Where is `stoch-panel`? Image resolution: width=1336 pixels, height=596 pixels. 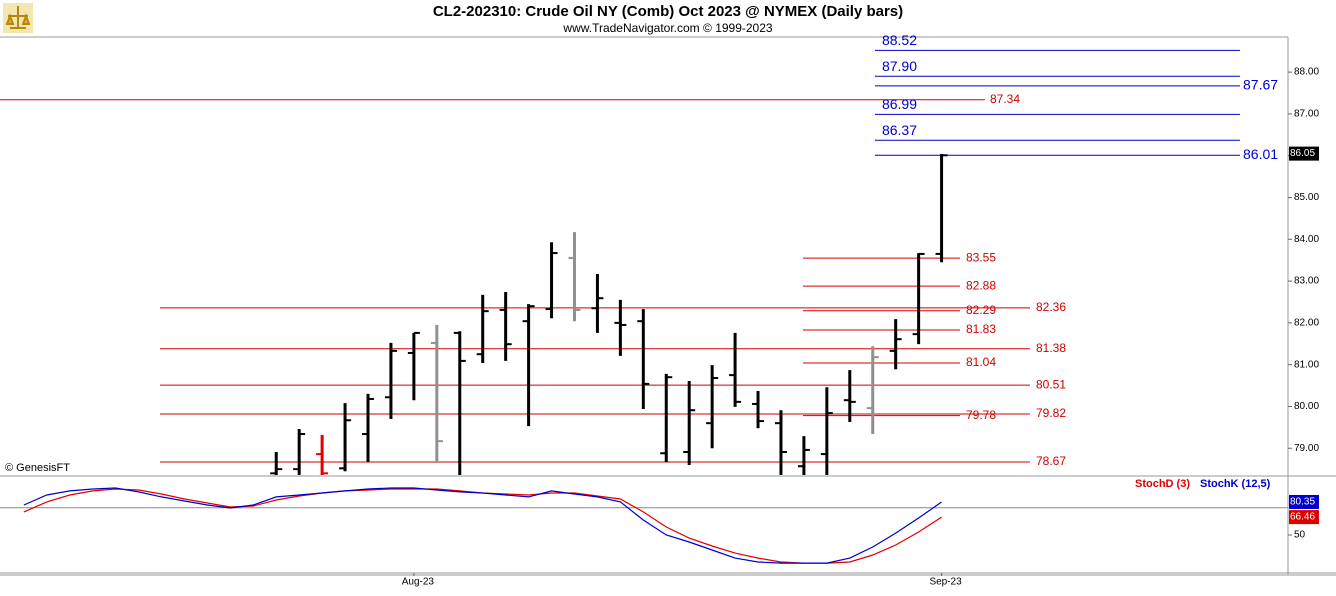 stoch-panel is located at coordinates (644, 525).